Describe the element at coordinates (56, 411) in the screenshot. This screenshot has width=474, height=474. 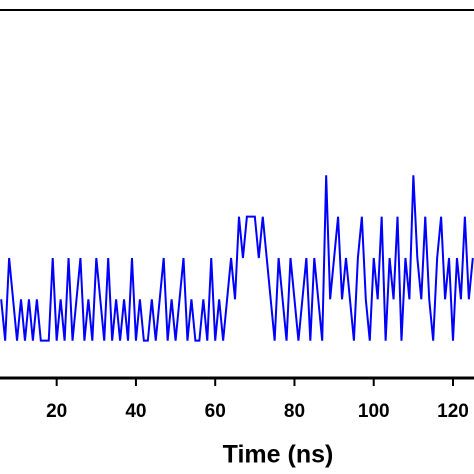
I see `x-tick-label: 20` at that location.